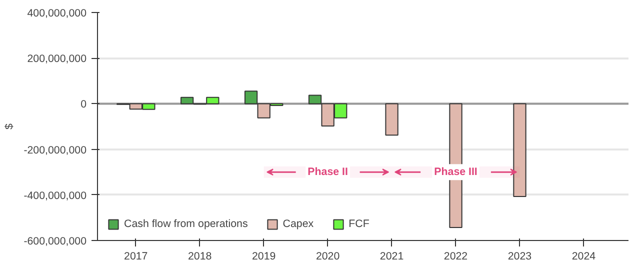 The width and height of the screenshot is (640, 262). Describe the element at coordinates (264, 256) in the screenshot. I see `x-tick-label: 2019` at that location.